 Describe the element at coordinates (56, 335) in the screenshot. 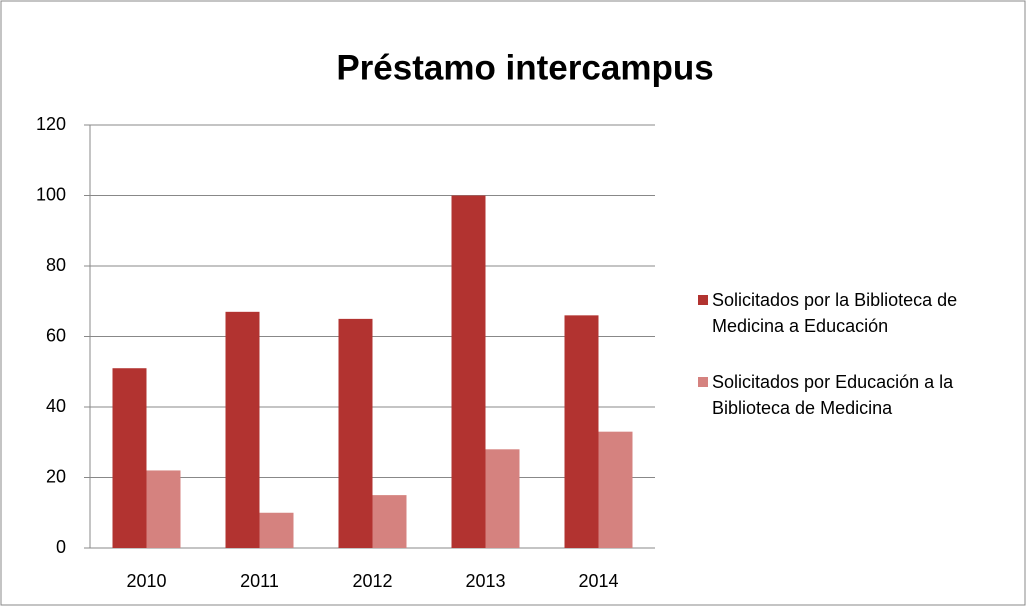

I see `y-tick-label: 60` at that location.